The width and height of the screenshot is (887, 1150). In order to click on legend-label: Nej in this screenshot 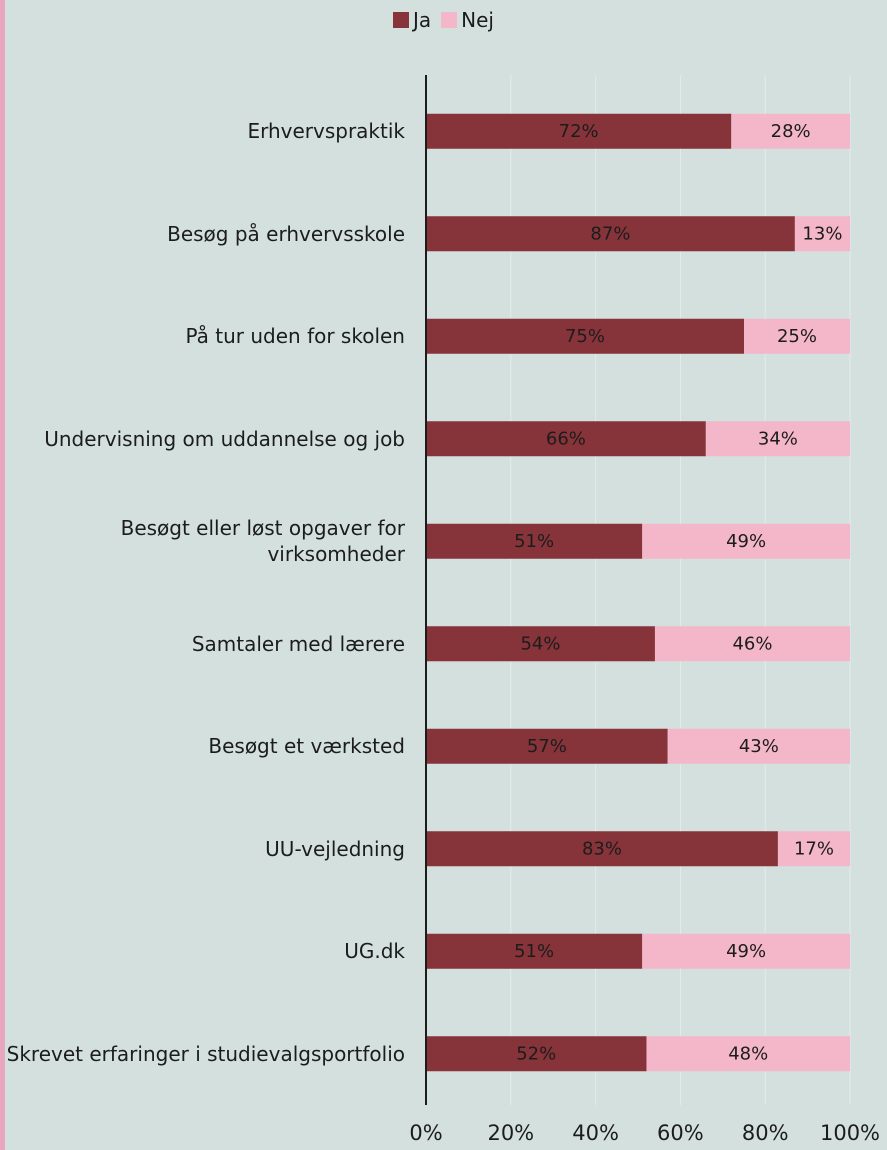, I will do `click(477, 20)`.